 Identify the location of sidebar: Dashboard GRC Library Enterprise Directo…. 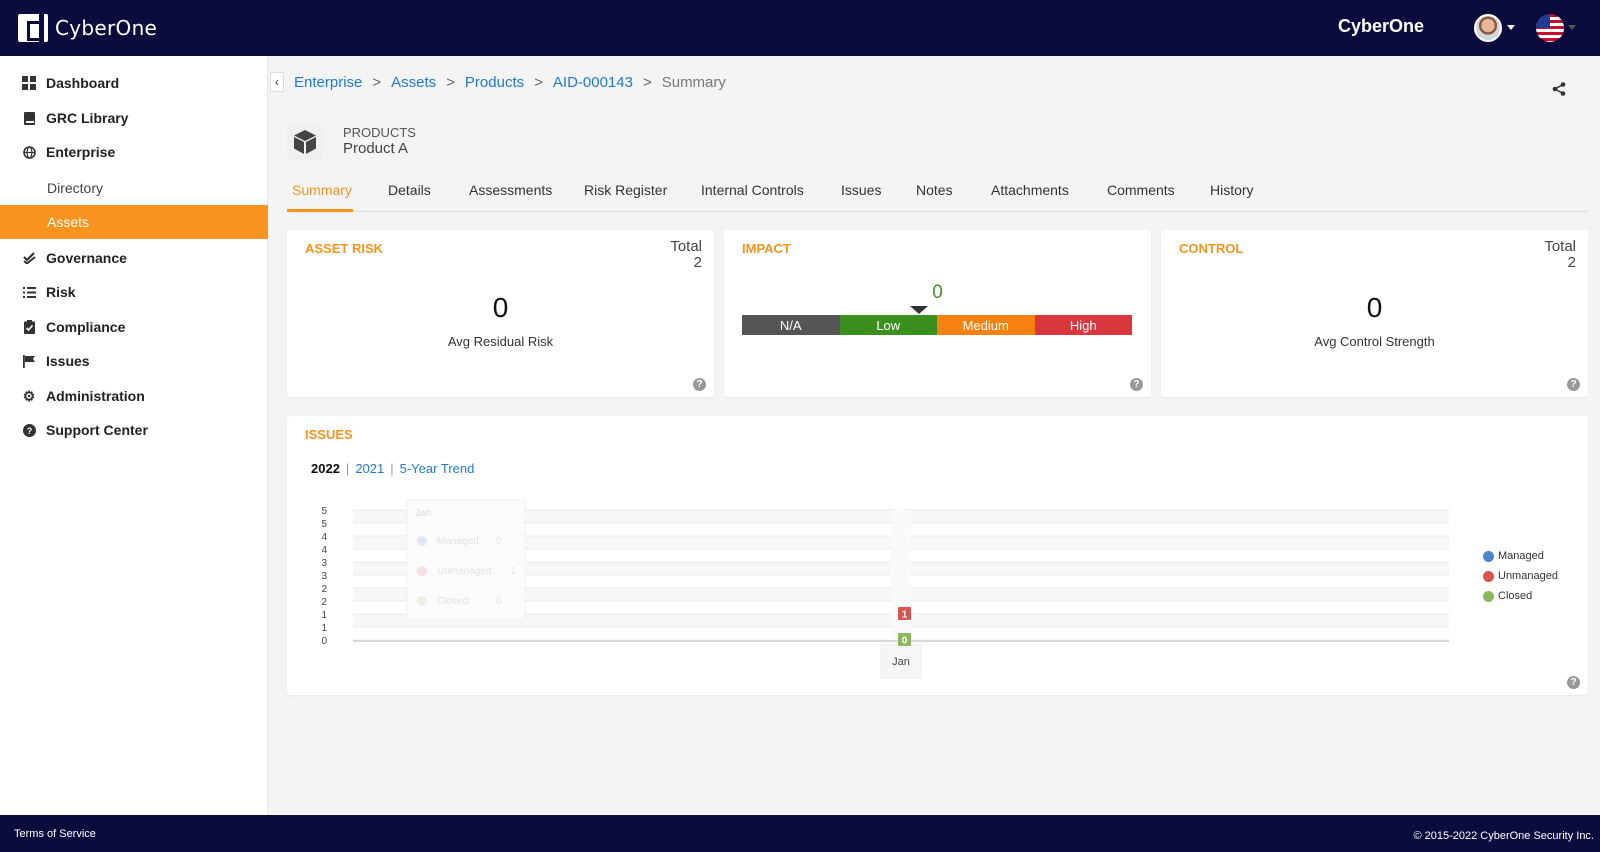
(134, 436).